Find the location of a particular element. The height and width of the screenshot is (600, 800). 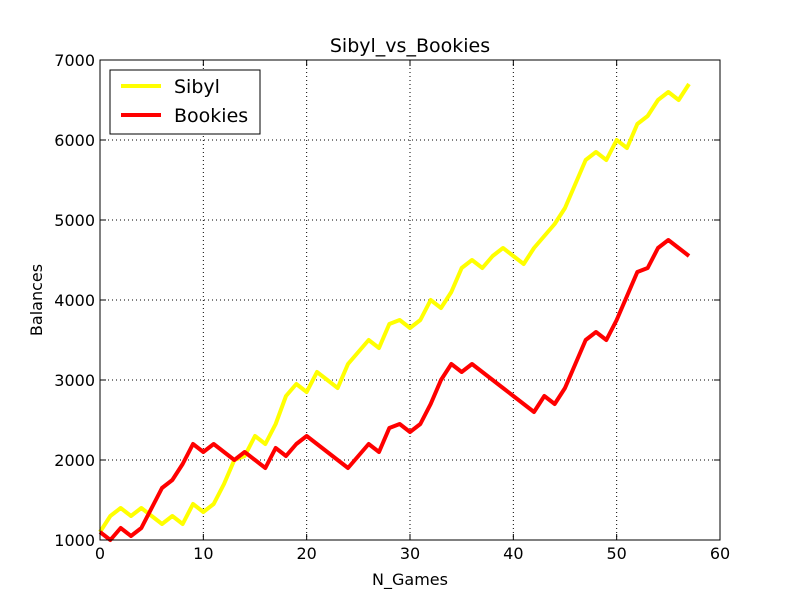

legend-label-sibyl: Sibyl is located at coordinates (197, 87).